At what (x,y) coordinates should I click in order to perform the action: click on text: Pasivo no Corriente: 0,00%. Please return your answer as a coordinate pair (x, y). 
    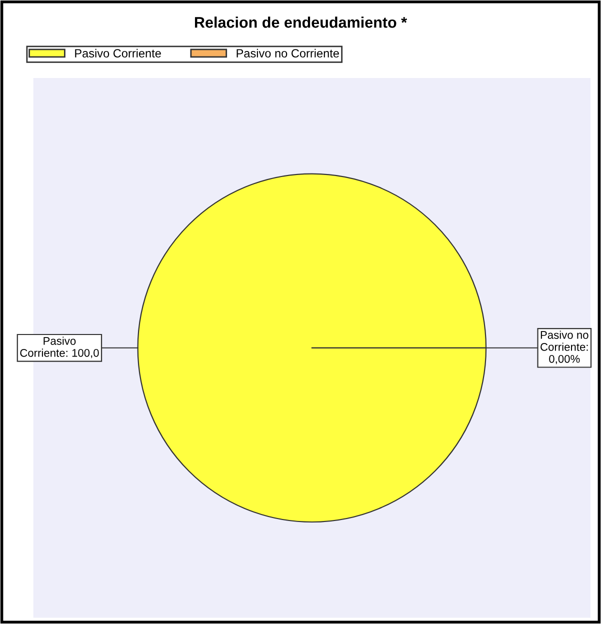
    Looking at the image, I should click on (564, 347).